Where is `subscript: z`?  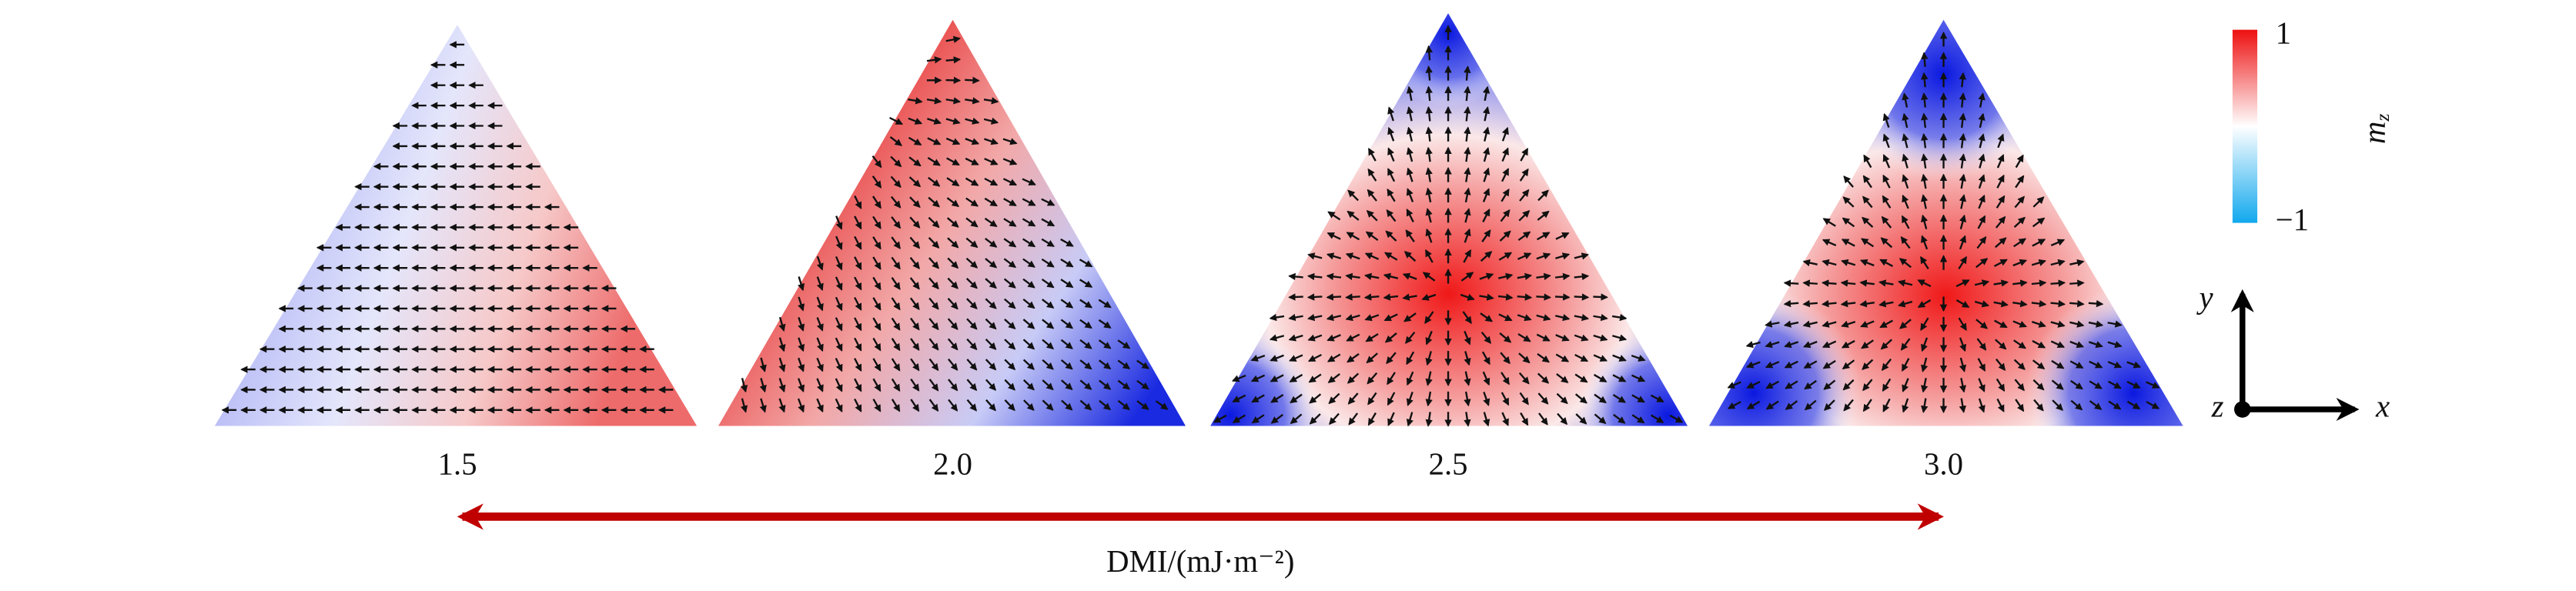
subscript: z is located at coordinates (2383, 118).